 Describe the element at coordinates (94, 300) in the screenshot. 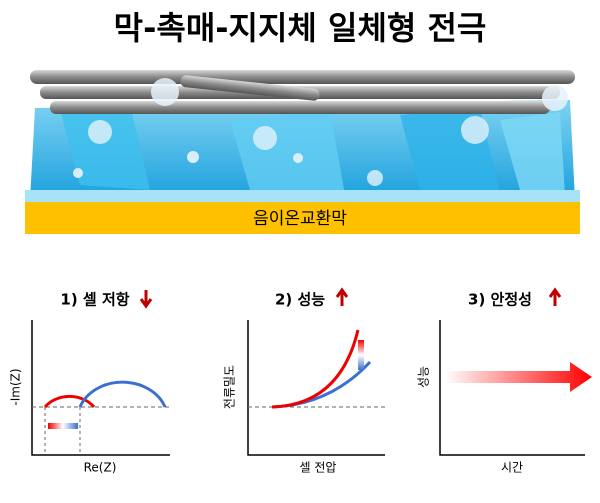

I see `panel-title: 1) 셀 저항` at that location.